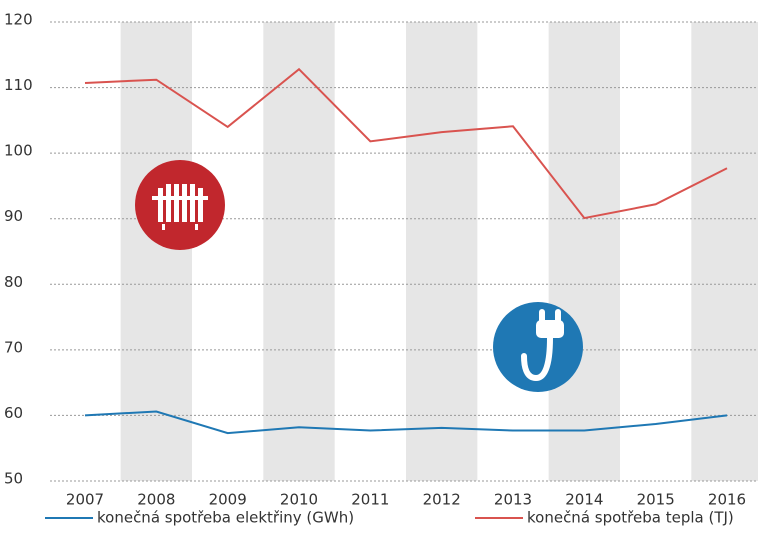 Image resolution: width=758 pixels, height=550 pixels. Describe the element at coordinates (727, 500) in the screenshot. I see `x-tick-label: 2016` at that location.